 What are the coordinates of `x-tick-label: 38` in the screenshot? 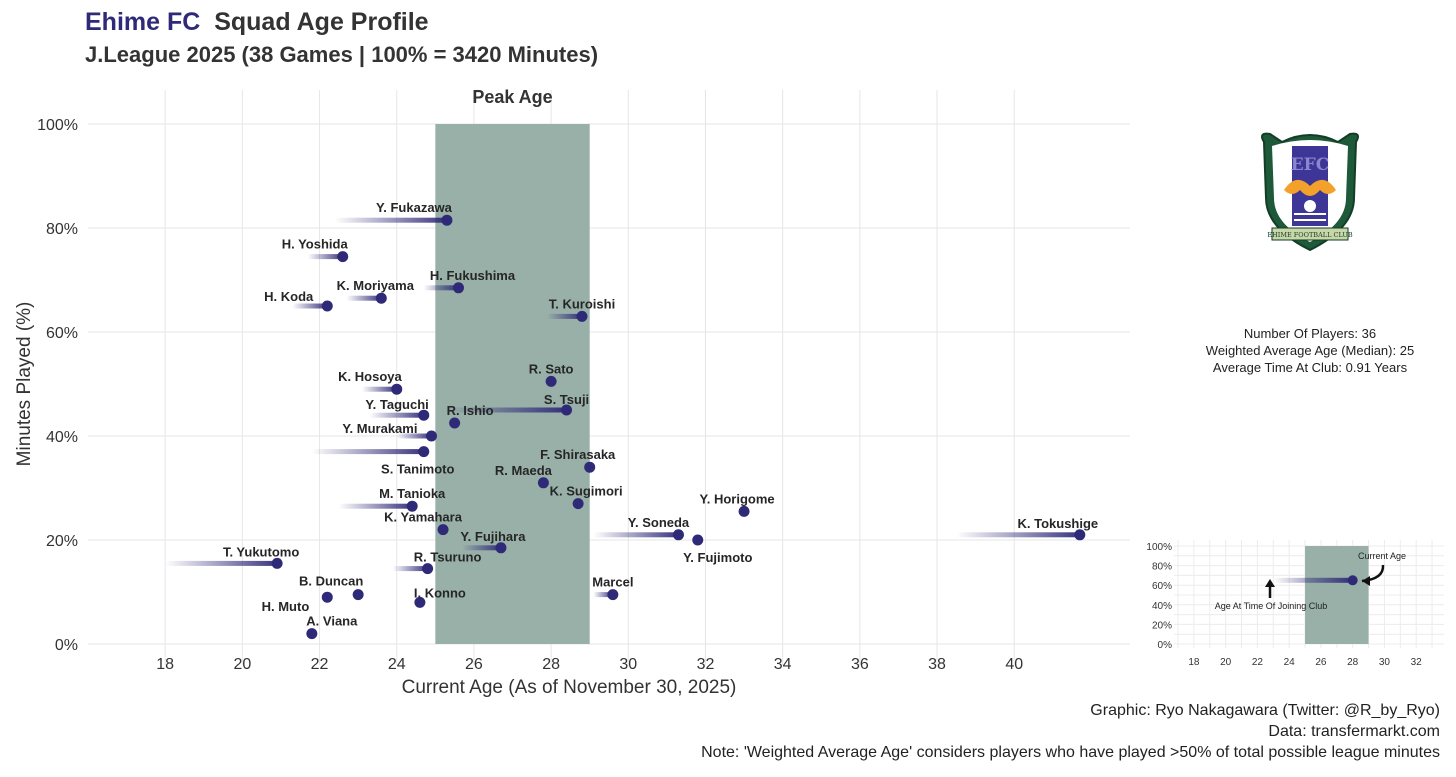 It's located at (937, 664).